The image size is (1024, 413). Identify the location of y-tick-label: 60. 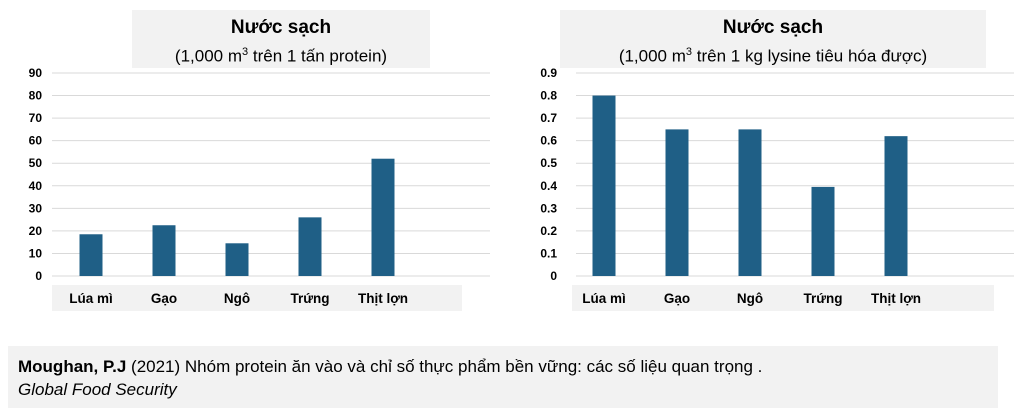
(36, 141).